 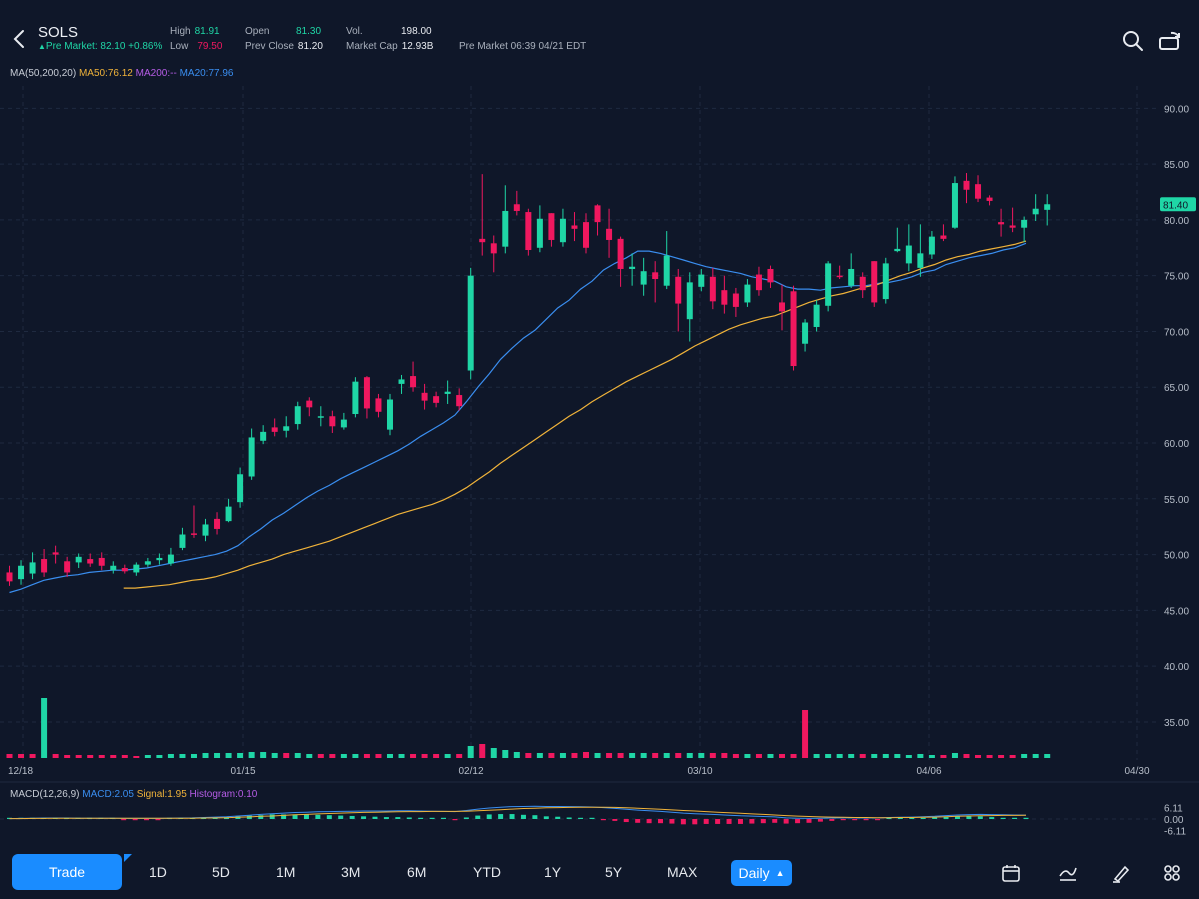 I want to click on prev-close-stat: Prev Close 81.20, so click(x=284, y=46).